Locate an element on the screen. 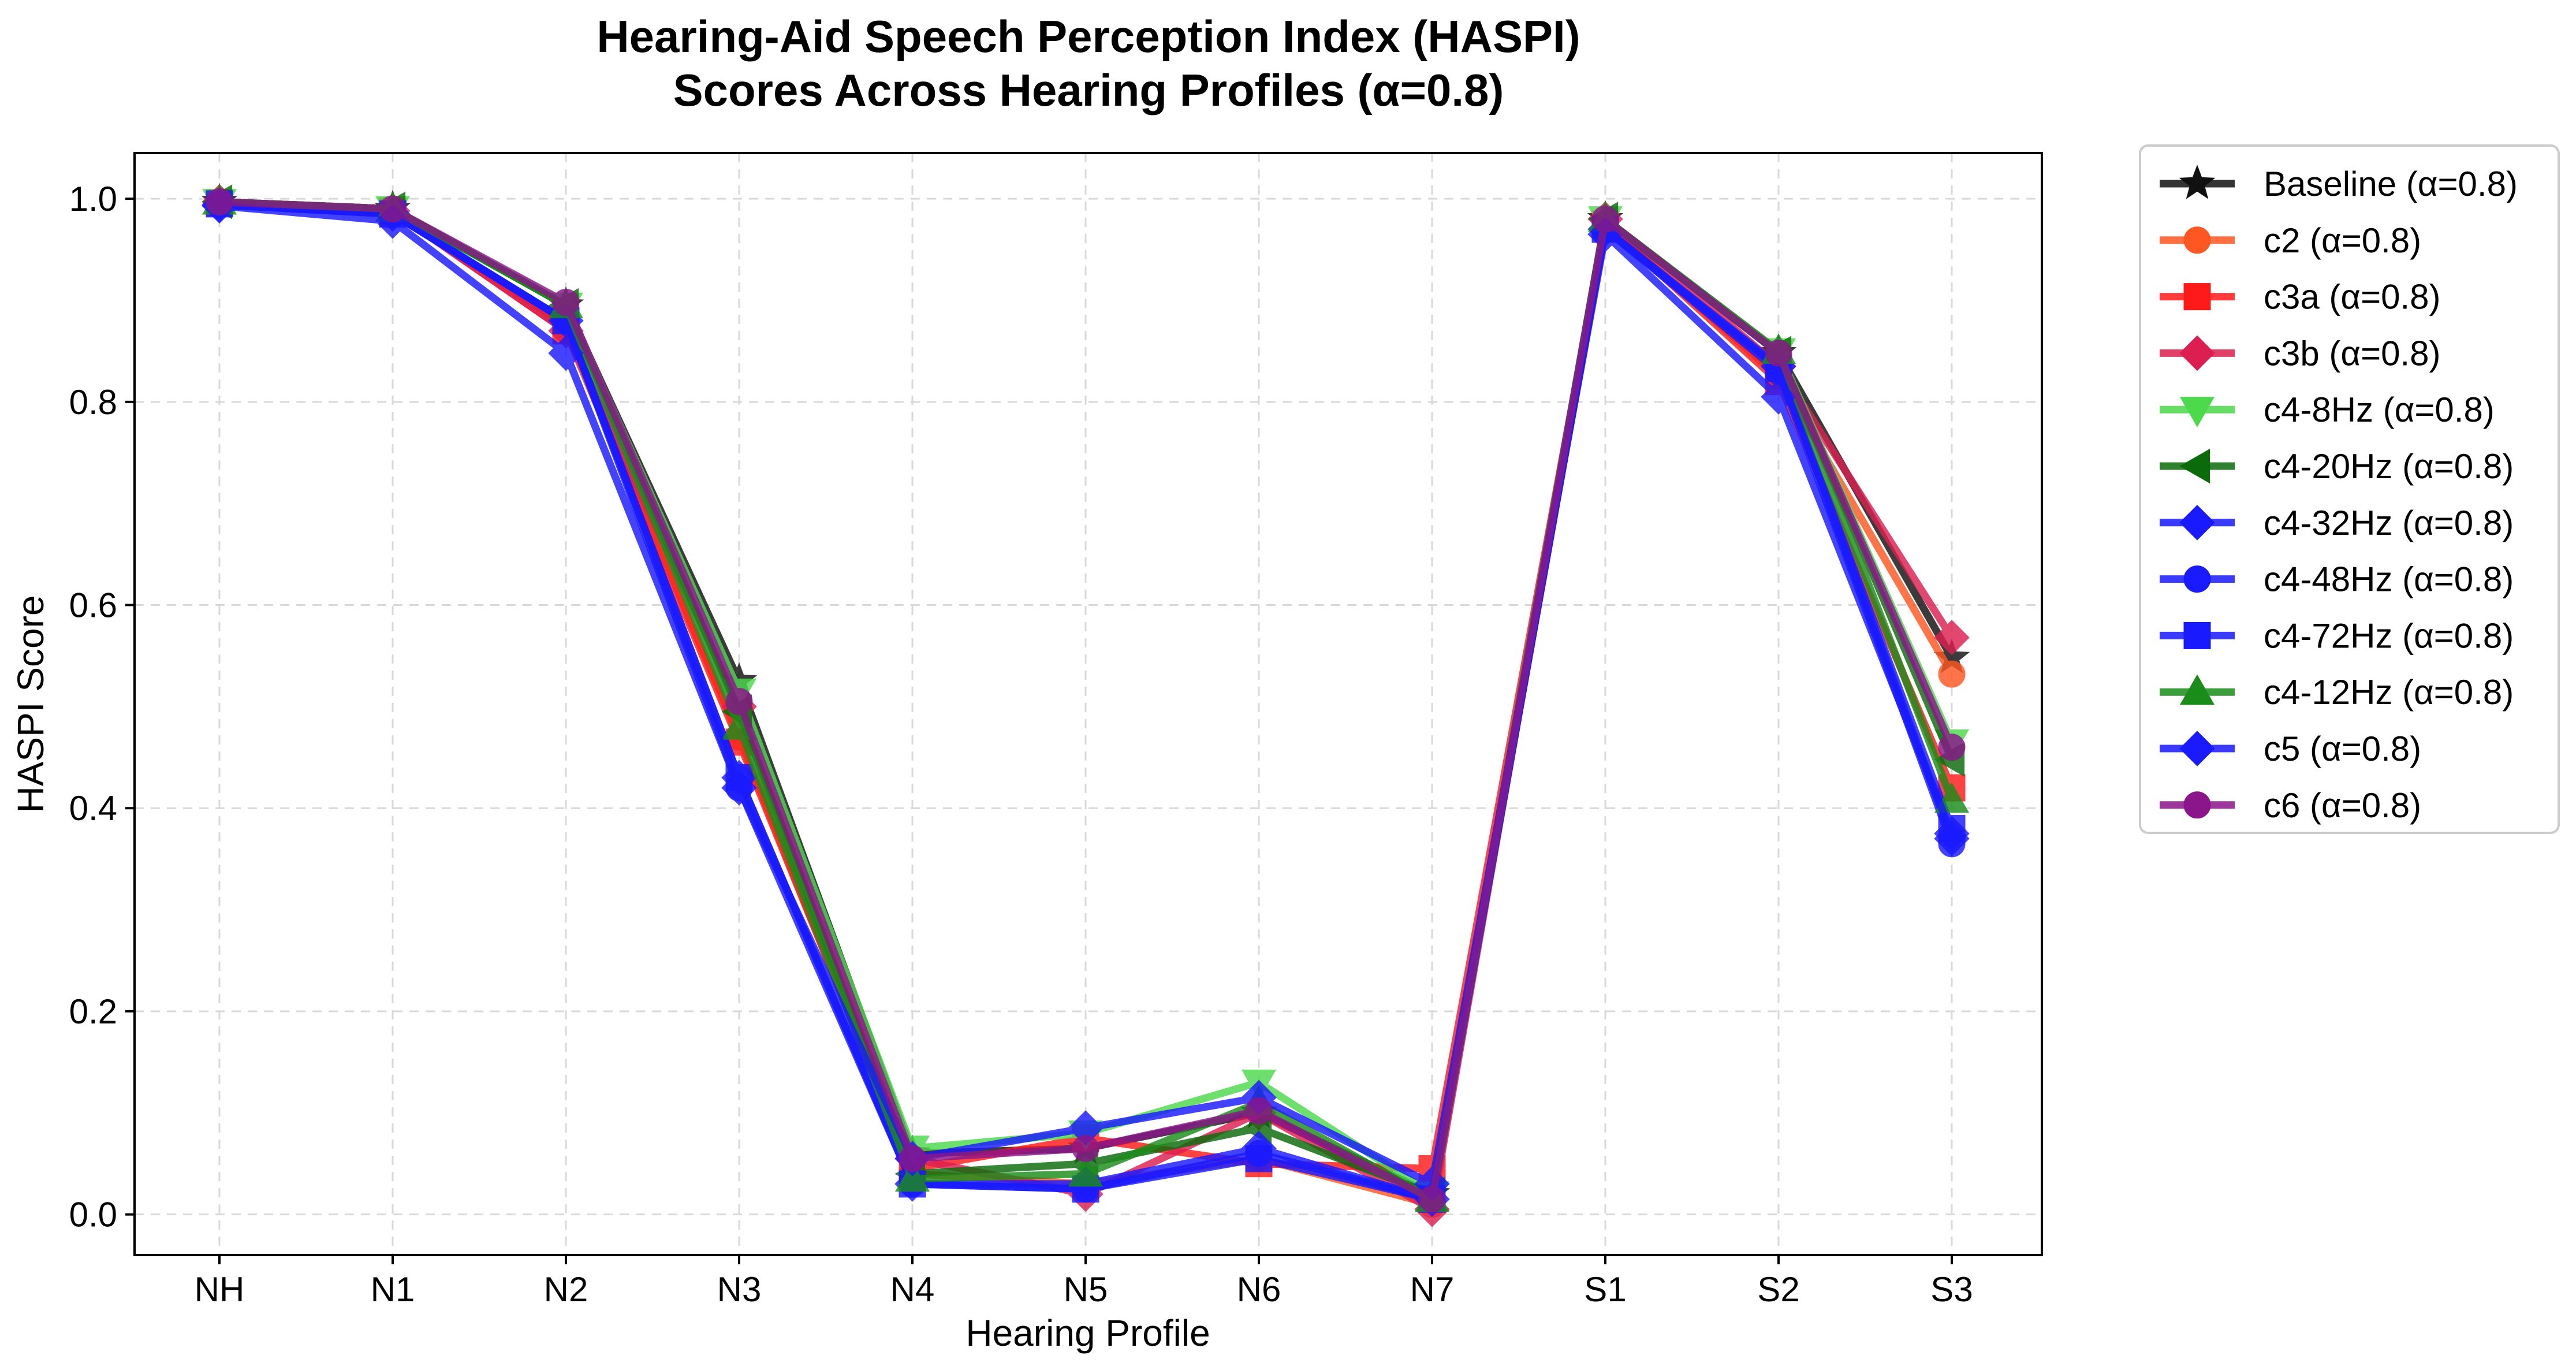  legend-entry: c4-72Hz (α=0.8) is located at coordinates (2337, 635).